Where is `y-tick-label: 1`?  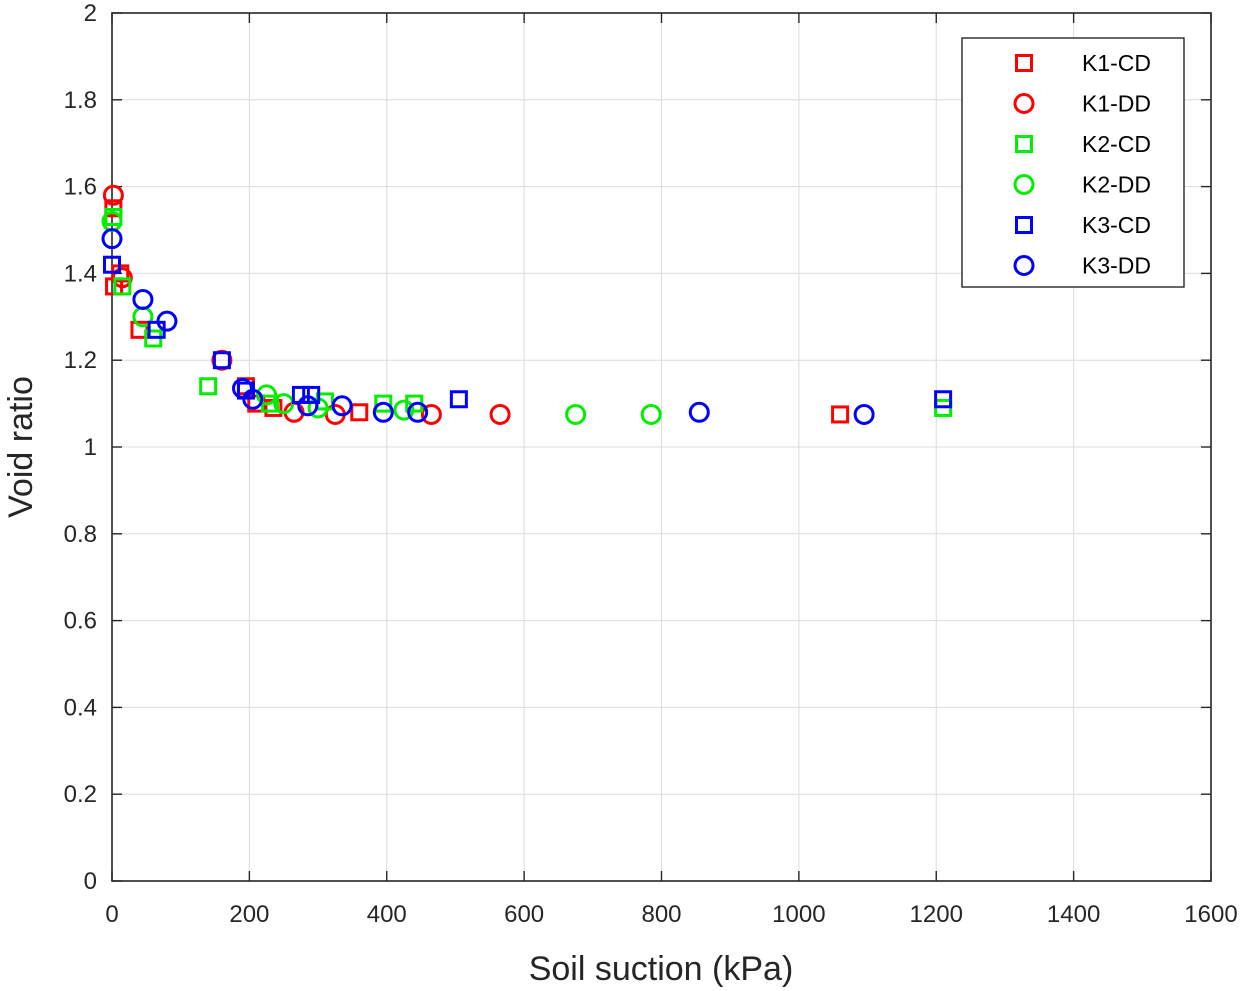
y-tick-label: 1 is located at coordinates (90, 447).